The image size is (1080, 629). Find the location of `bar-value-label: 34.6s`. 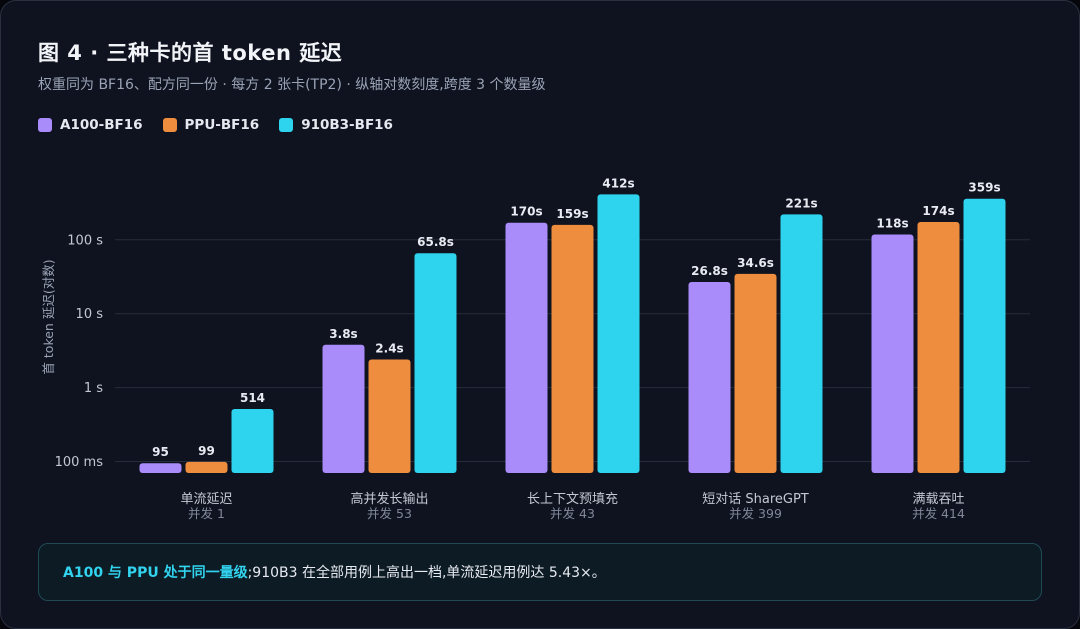

bar-value-label: 34.6s is located at coordinates (755, 263).